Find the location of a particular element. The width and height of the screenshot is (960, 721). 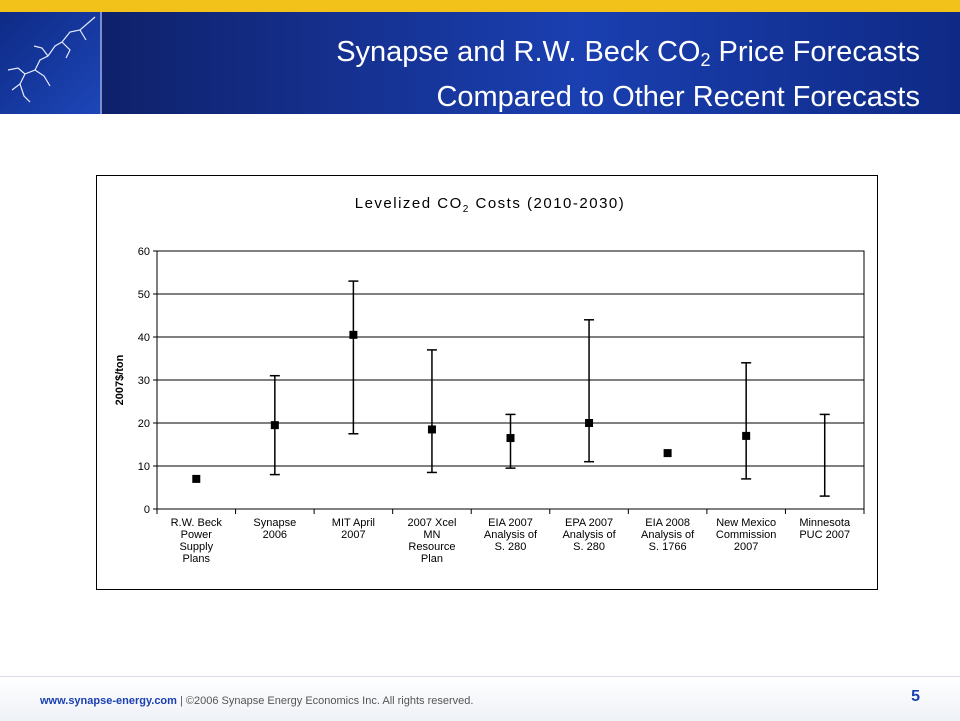

x-tick-label: EPA 2007 Analysis of S. 280 is located at coordinates (589, 535).